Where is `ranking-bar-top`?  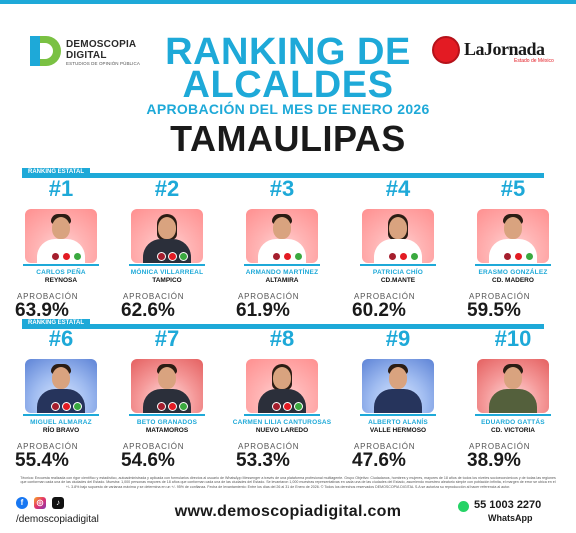 ranking-bar-top is located at coordinates (283, 175).